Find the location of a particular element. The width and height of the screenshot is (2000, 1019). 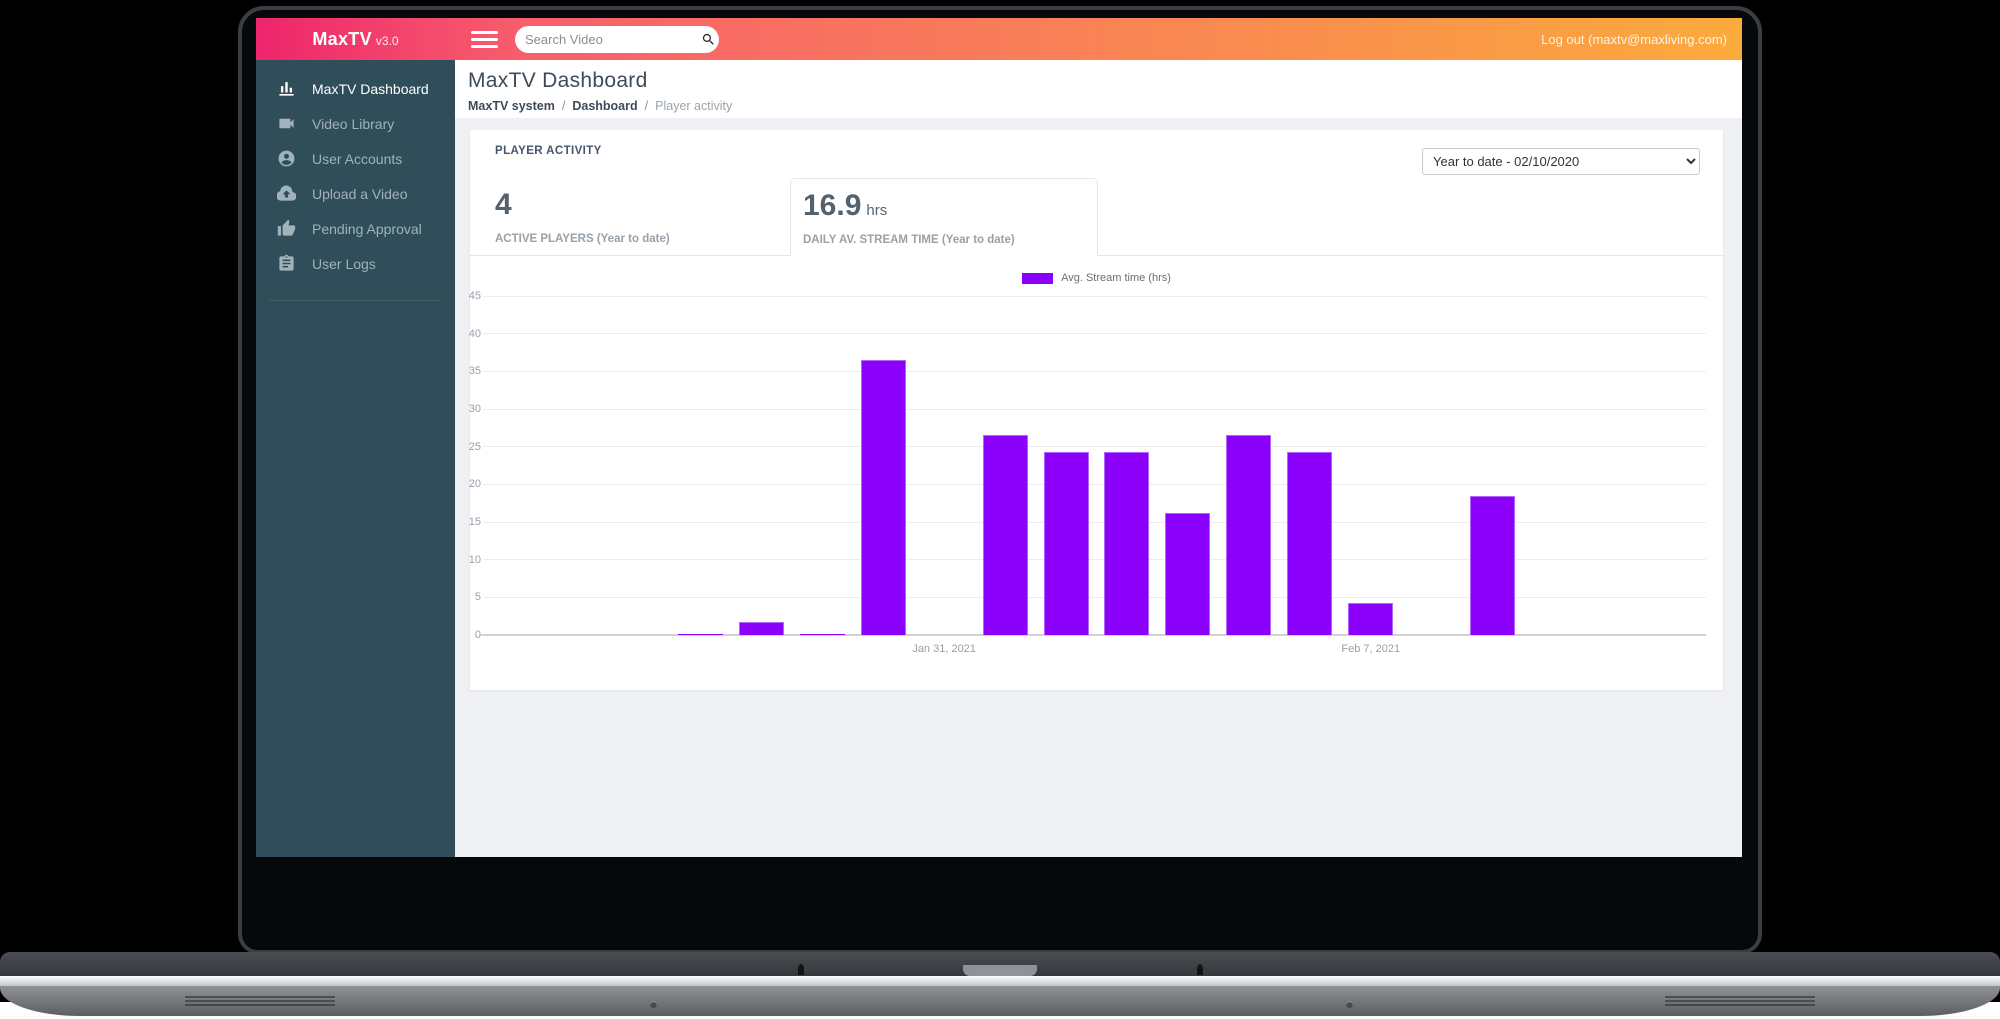

cloud-upload-icon is located at coordinates (286, 193).